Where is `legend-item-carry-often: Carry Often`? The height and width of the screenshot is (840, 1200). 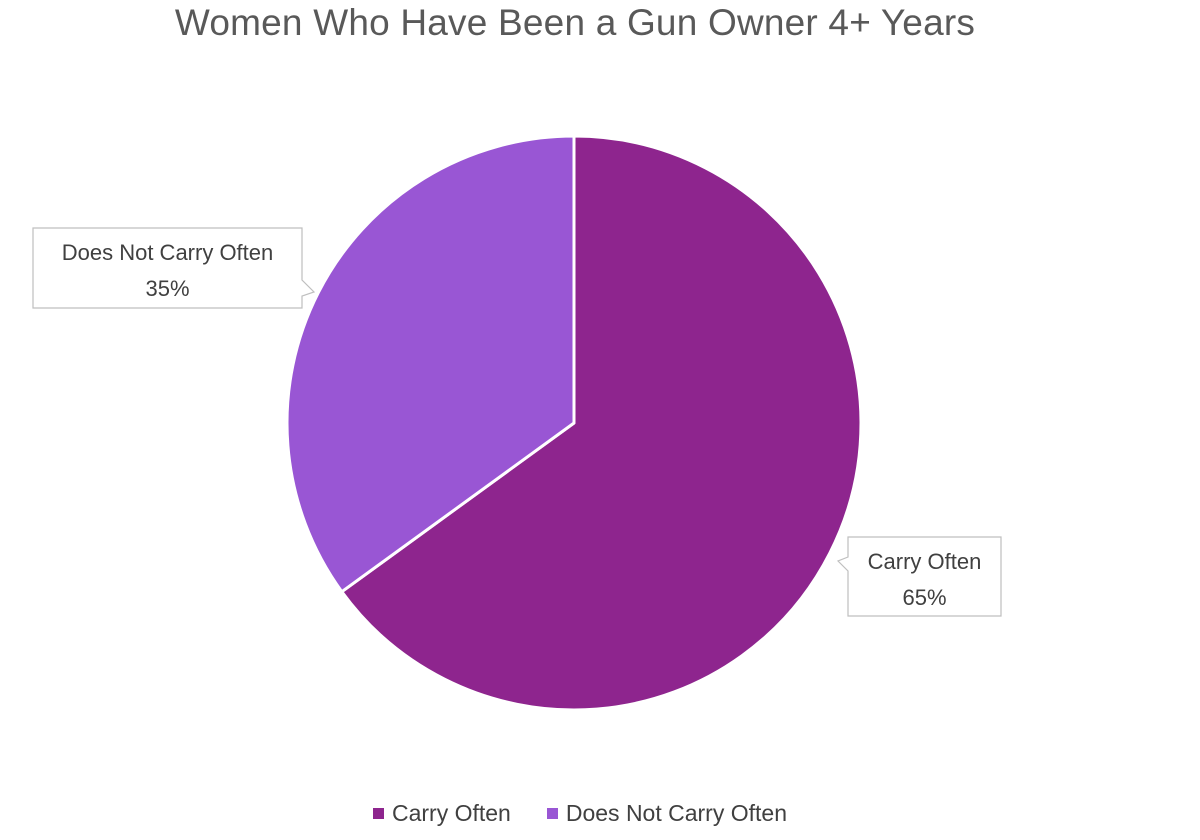
legend-item-carry-often: Carry Often is located at coordinates (441, 813).